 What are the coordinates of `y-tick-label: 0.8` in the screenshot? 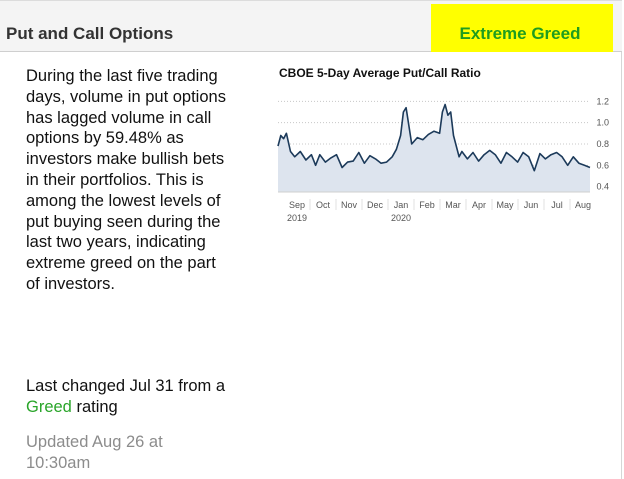 It's located at (602, 144).